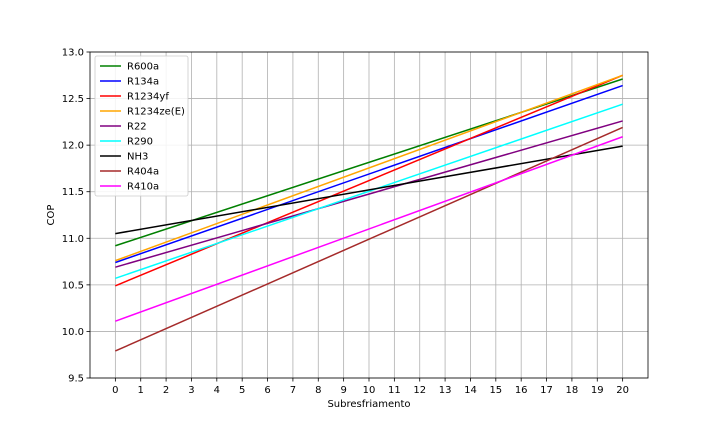 The width and height of the screenshot is (720, 436). What do you see at coordinates (76, 379) in the screenshot?
I see `y-tick-label: 9.5` at bounding box center [76, 379].